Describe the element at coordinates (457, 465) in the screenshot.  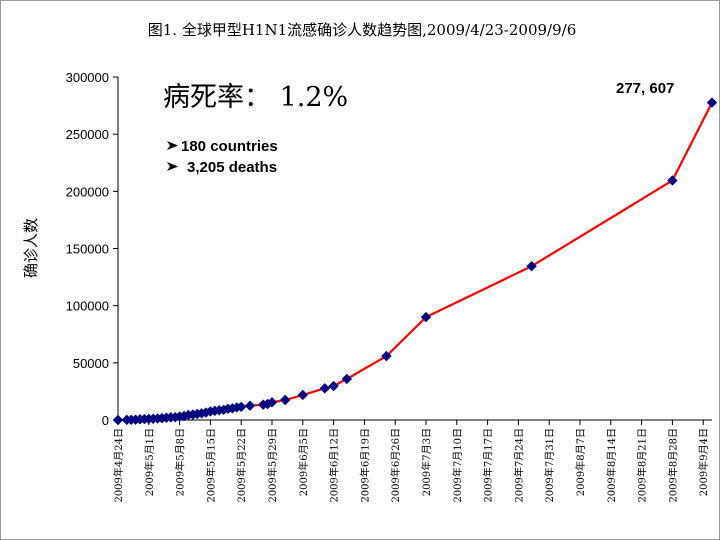
I see `x-tick-label: 2009年7月10日` at that location.